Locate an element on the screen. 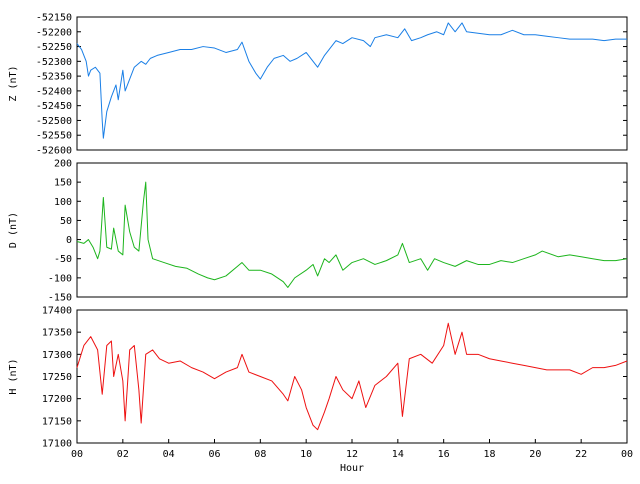 The height and width of the screenshot is (484, 640). x-tick-label: 18 is located at coordinates (489, 454).